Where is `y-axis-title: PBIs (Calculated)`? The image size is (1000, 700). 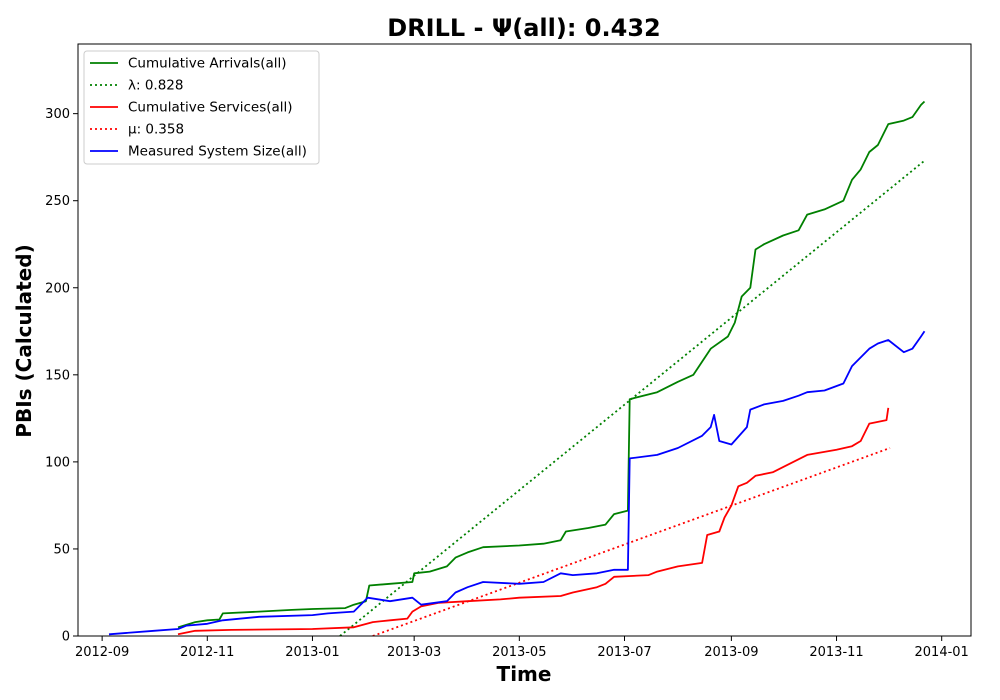
y-axis-title: PBIs (Calculated) is located at coordinates (24, 340).